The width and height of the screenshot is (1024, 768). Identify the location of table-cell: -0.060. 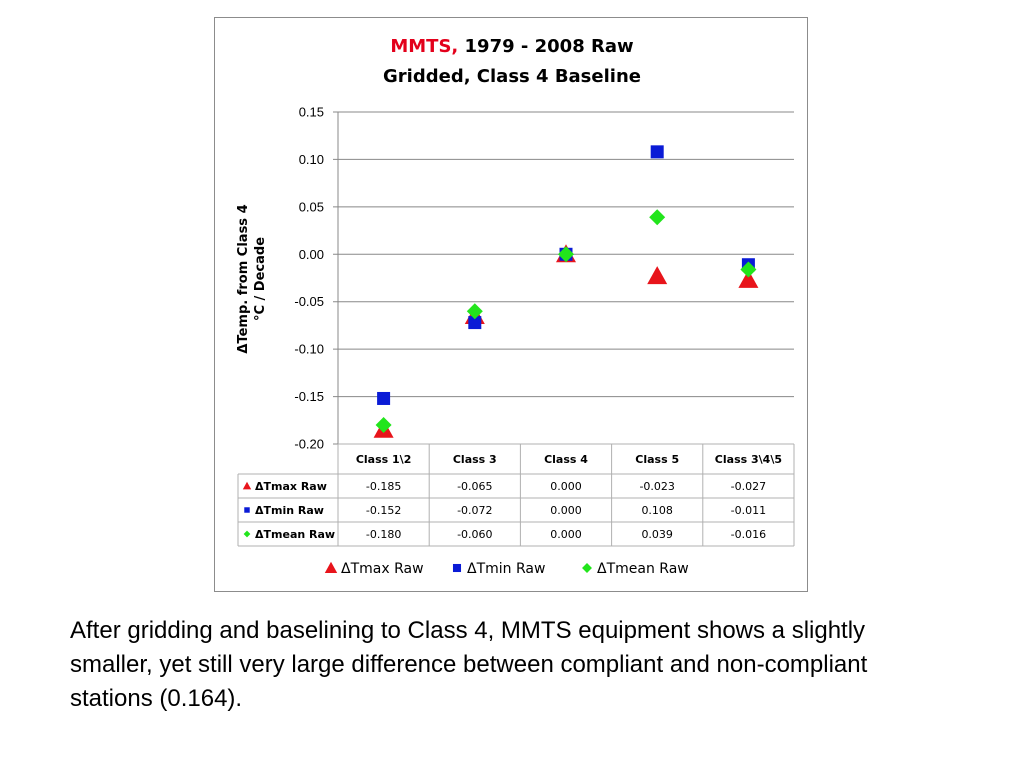
(474, 534).